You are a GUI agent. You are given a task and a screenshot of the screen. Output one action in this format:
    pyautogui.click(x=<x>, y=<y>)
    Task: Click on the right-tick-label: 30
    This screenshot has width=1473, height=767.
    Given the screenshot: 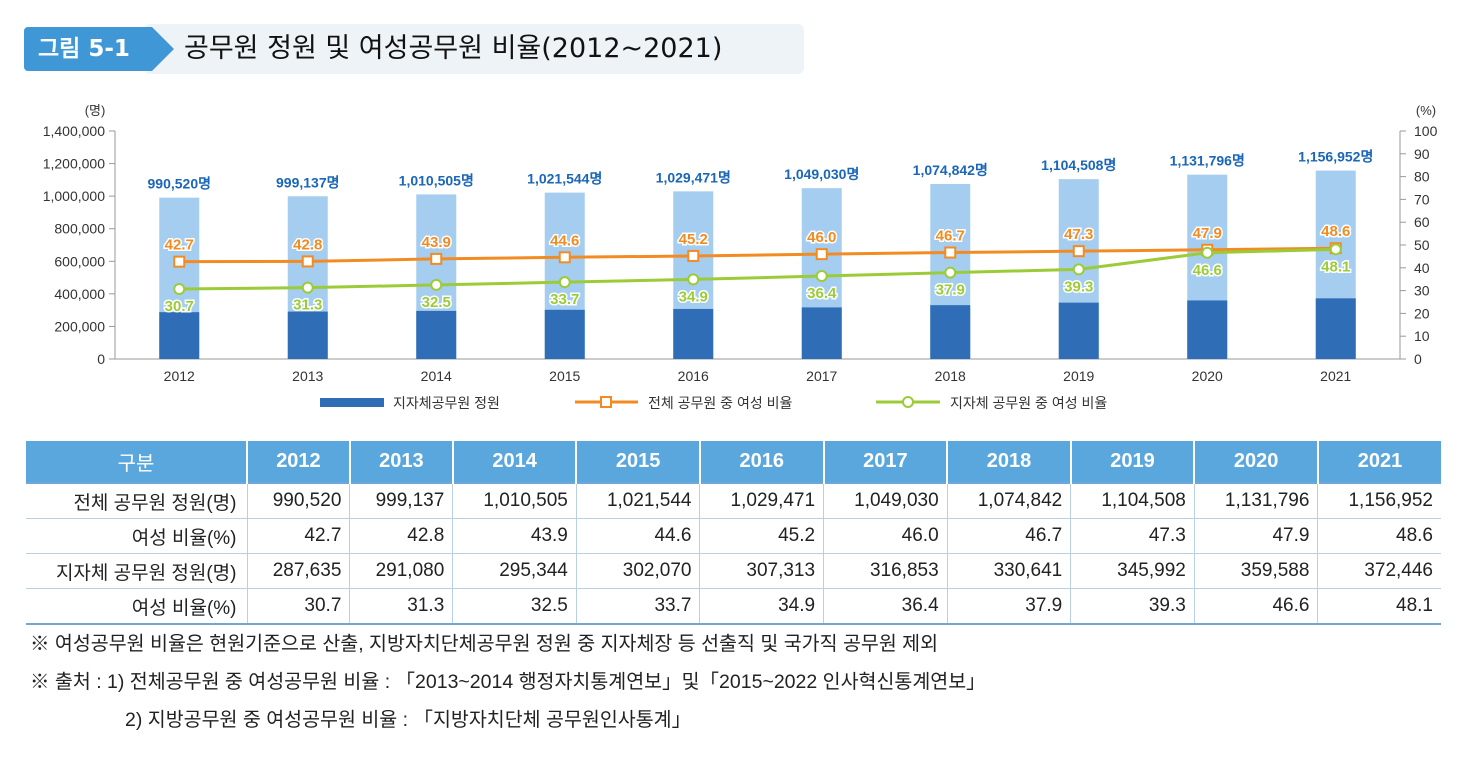 What is the action you would take?
    pyautogui.click(x=1422, y=291)
    